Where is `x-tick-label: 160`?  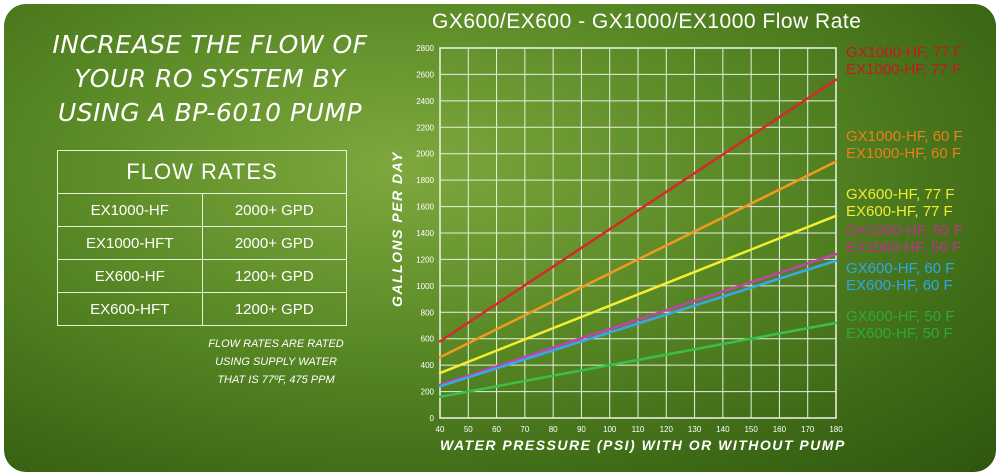 x-tick-label: 160 is located at coordinates (780, 429).